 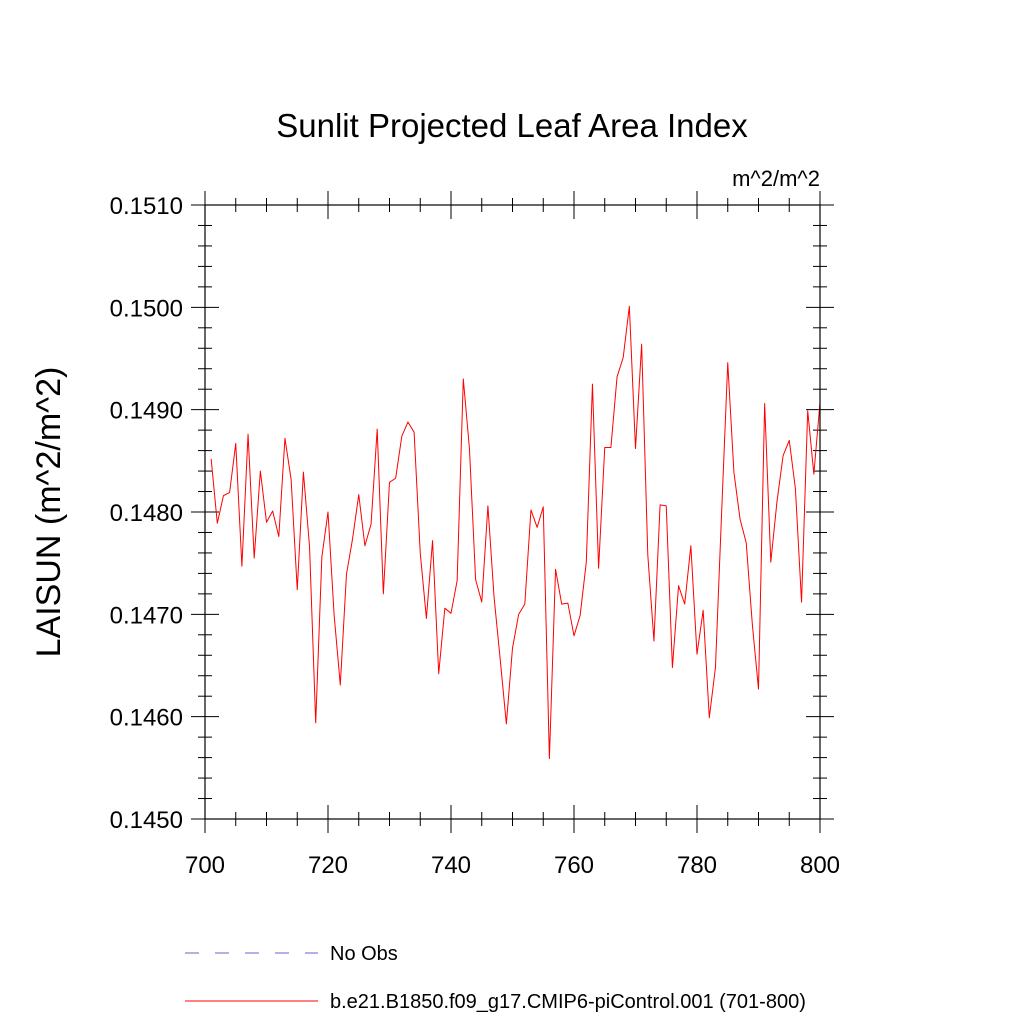 I want to click on units-label: m^2/m^2, so click(x=776, y=178).